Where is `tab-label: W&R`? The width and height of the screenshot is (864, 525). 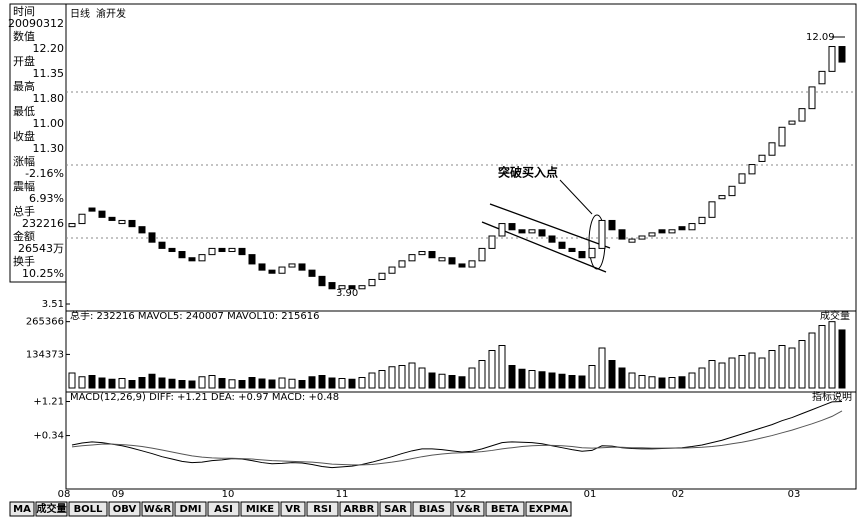 tab-label: W&R is located at coordinates (158, 509).